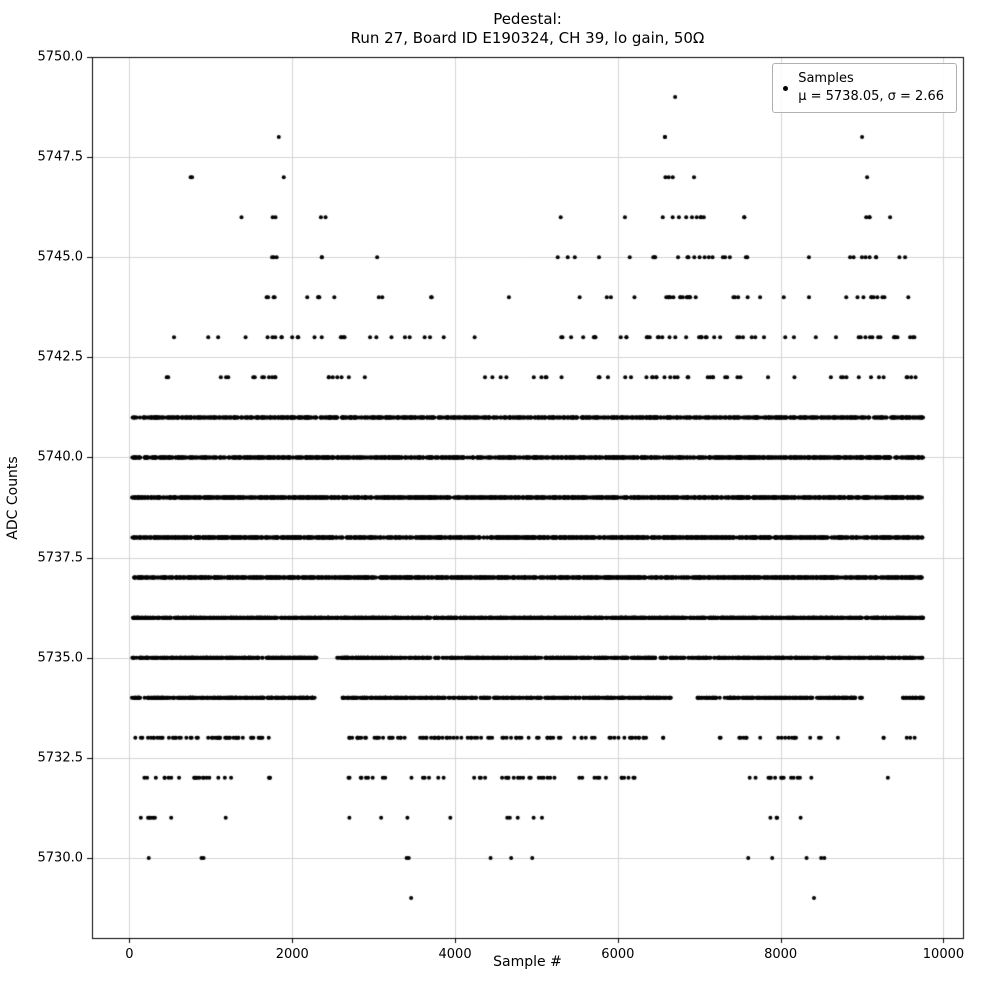 This screenshot has height=1000, width=1000. What do you see at coordinates (292, 954) in the screenshot?
I see `x-tick-label: 2000` at bounding box center [292, 954].